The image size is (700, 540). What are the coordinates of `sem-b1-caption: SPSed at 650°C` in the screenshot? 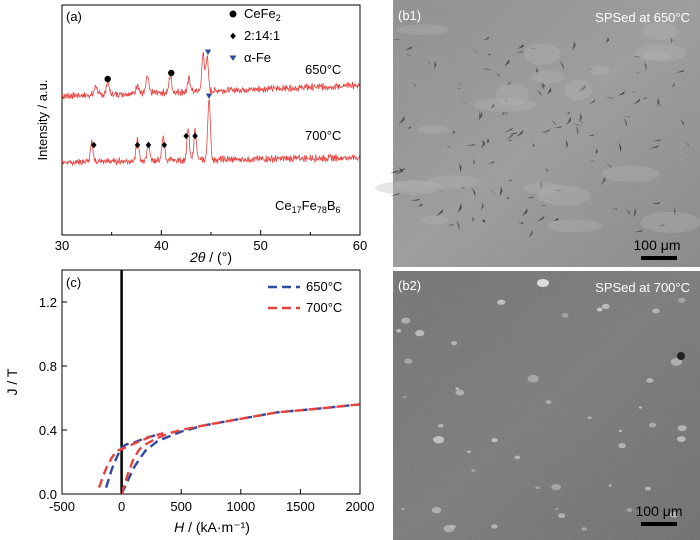 It's located at (642, 17).